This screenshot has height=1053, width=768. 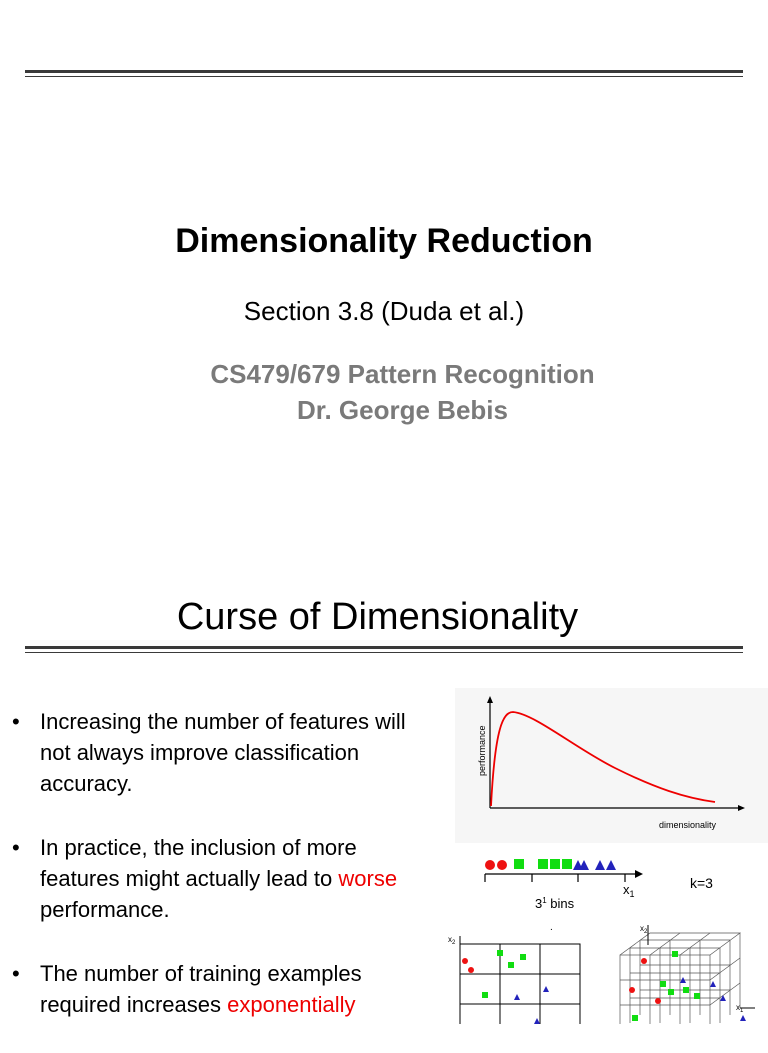 I want to click on two-d-grid-figure: x2 ., so click(x=514, y=973).